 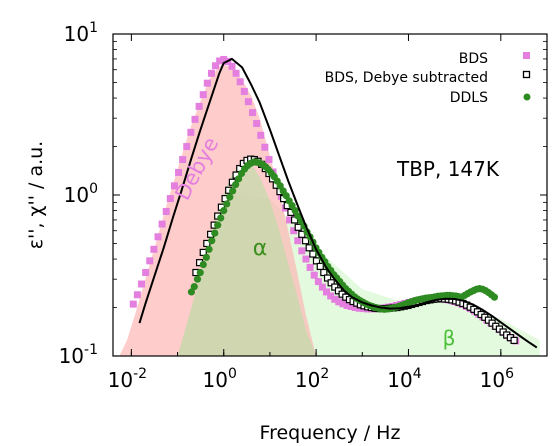 I want to click on legend-marker-bds, so click(x=526, y=55).